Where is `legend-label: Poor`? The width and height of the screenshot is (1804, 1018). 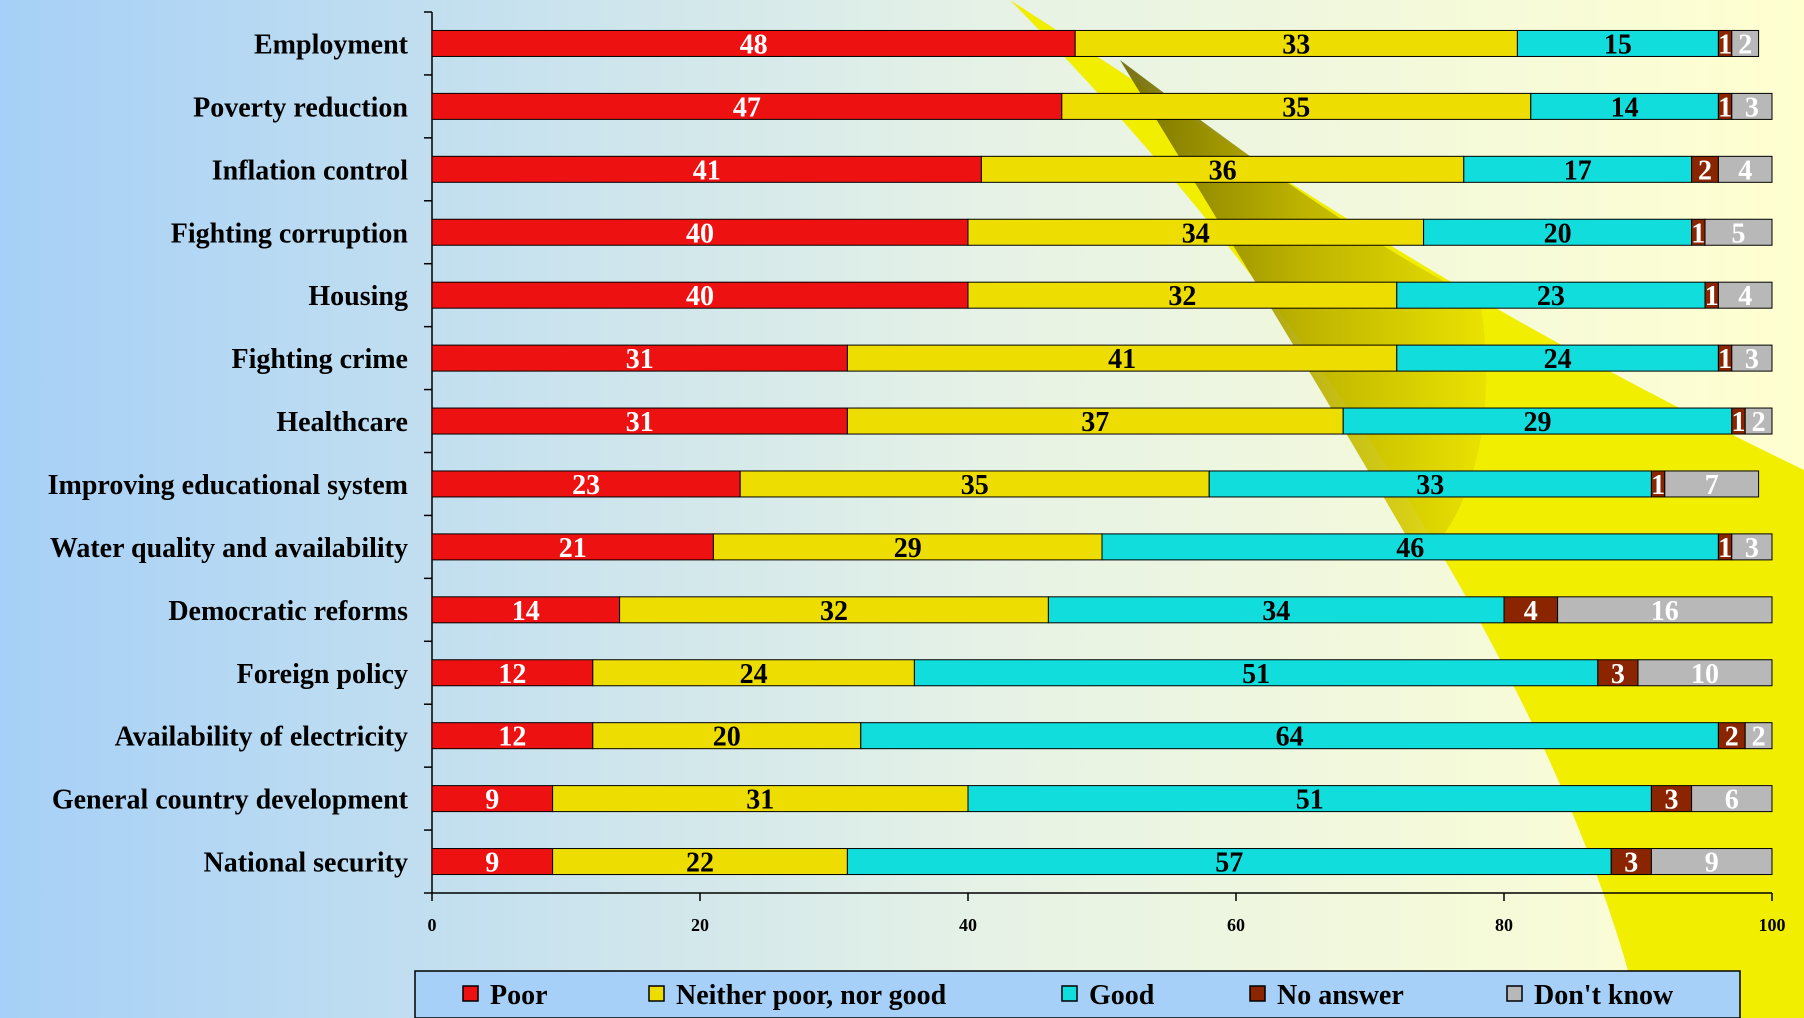
legend-label: Poor is located at coordinates (519, 995).